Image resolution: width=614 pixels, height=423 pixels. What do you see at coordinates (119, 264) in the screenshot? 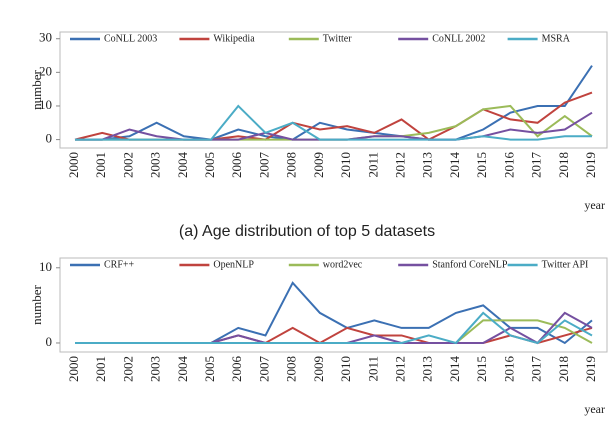
I see `legend-label: CRF++` at bounding box center [119, 264].